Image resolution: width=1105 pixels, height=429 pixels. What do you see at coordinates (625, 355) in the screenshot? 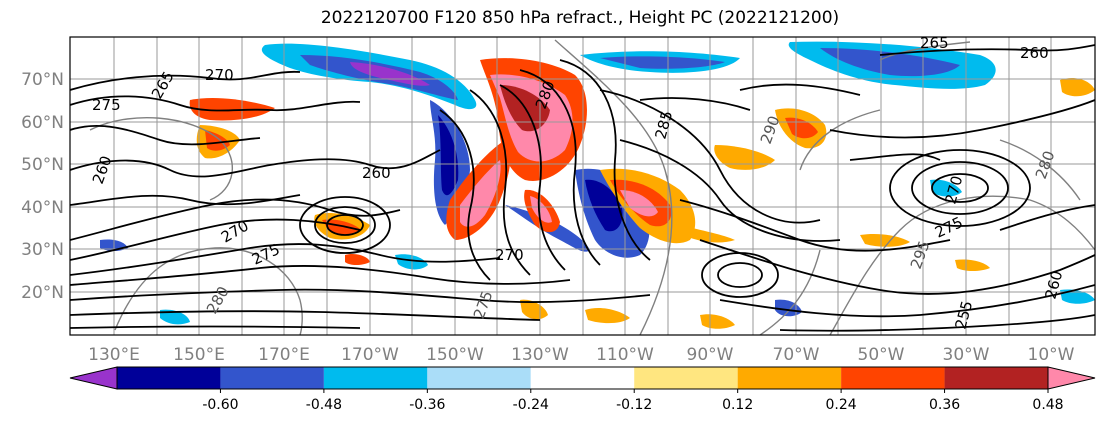
I see `lon-label-110w: 110°W` at bounding box center [625, 355].